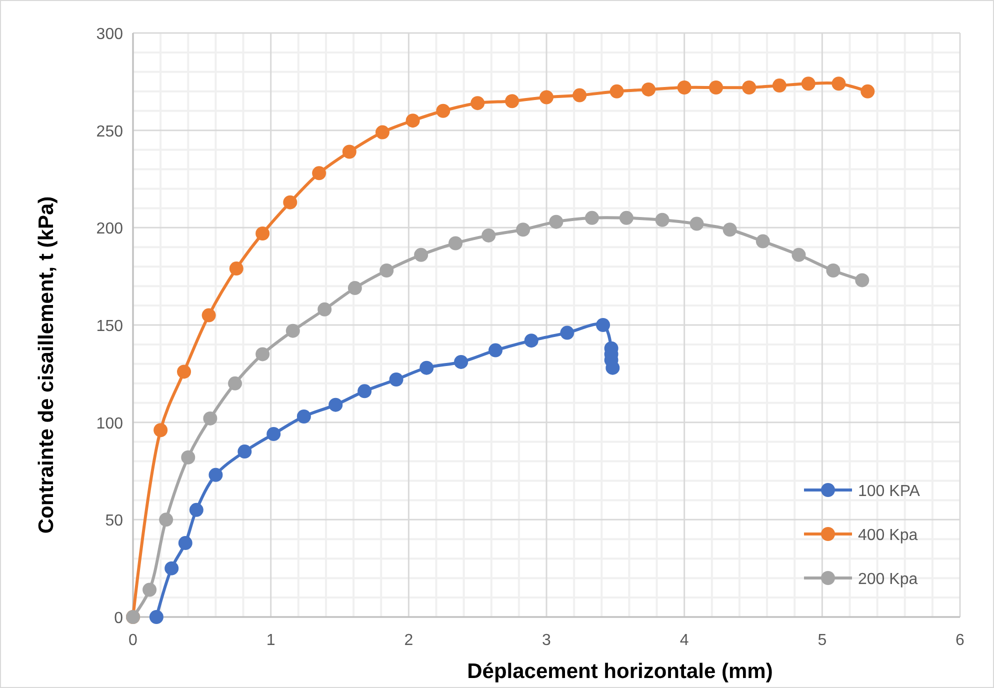 This screenshot has width=994, height=688. What do you see at coordinates (620, 671) in the screenshot?
I see `x-axis-title: Déplacement horizontale (mm)` at bounding box center [620, 671].